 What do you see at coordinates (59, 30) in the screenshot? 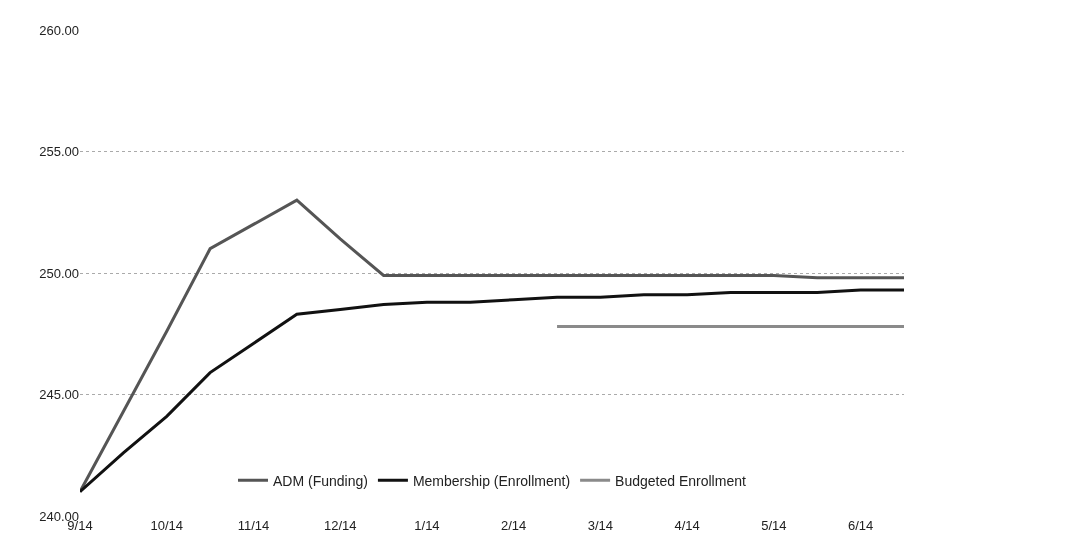
I see `y-tick-label: 260.00` at bounding box center [59, 30].